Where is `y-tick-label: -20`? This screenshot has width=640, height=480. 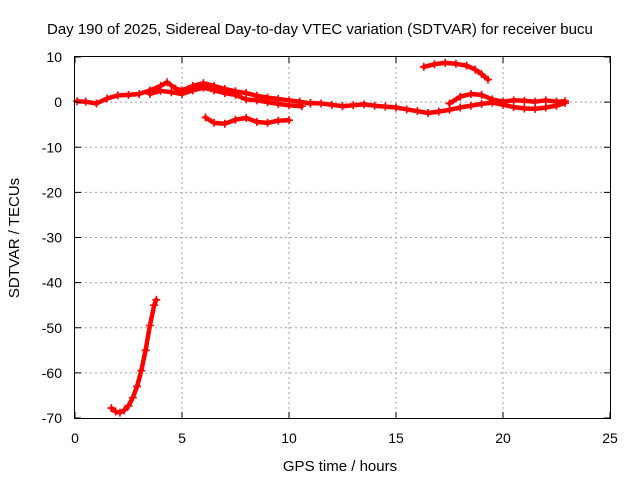
y-tick-label: -20 is located at coordinates (52, 192).